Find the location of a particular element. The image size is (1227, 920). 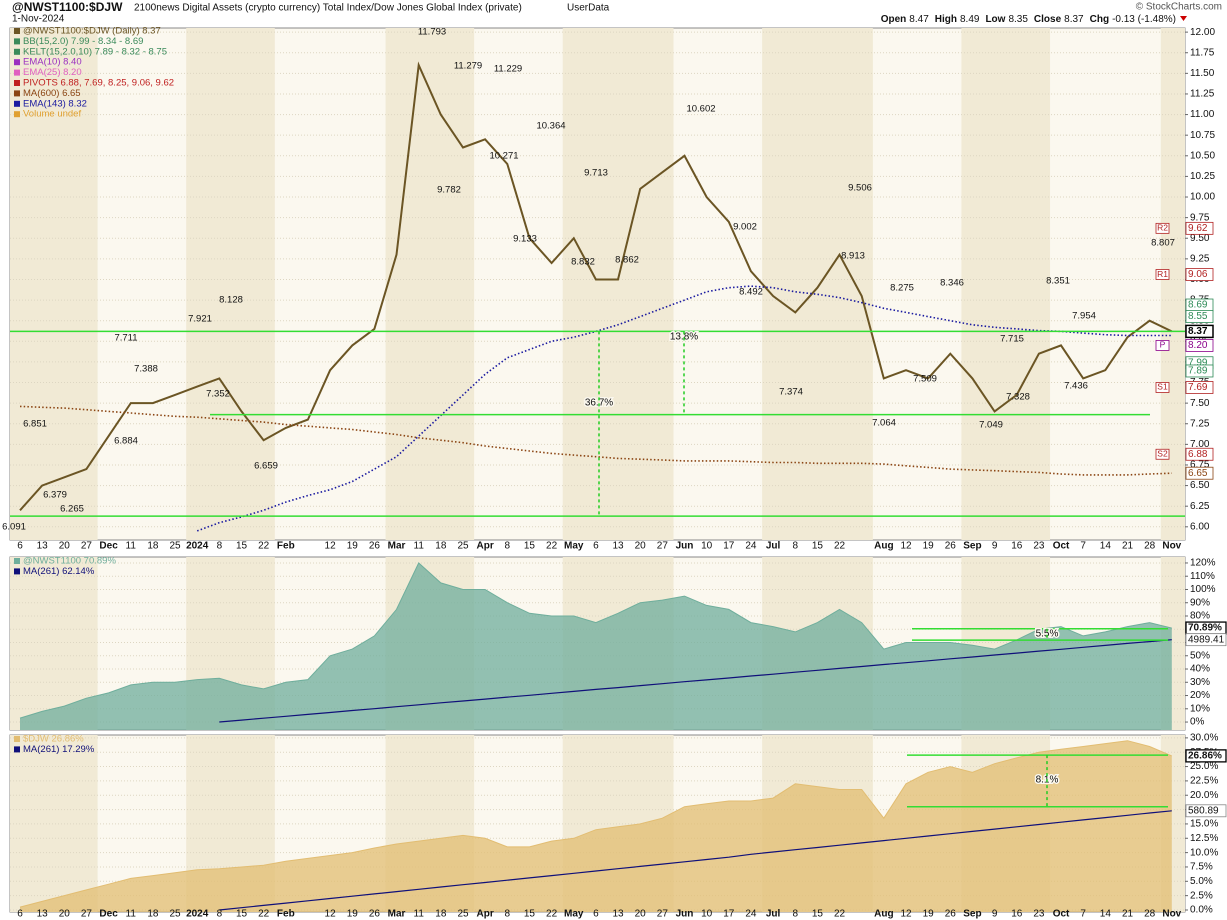

chart-title: @NWST1100:$DJW is located at coordinates (67, 7).